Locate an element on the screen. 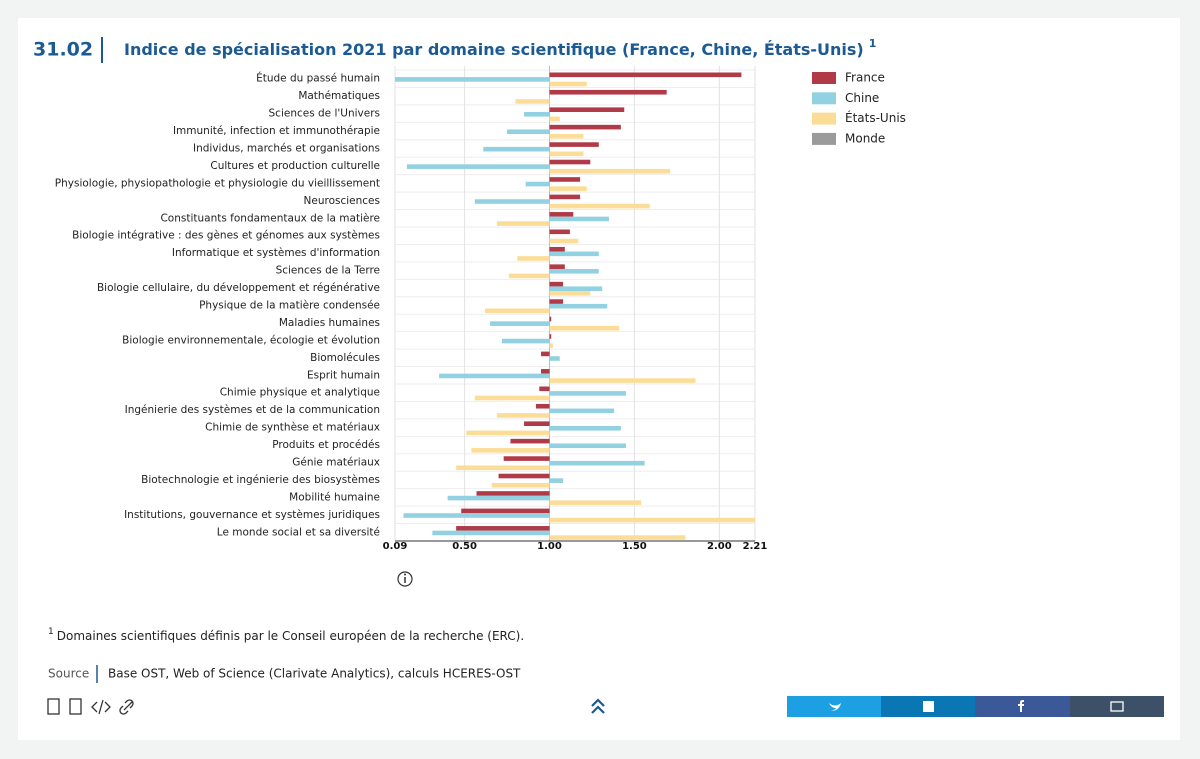 This screenshot has width=1200, height=759. facebook-button is located at coordinates (1022, 706).